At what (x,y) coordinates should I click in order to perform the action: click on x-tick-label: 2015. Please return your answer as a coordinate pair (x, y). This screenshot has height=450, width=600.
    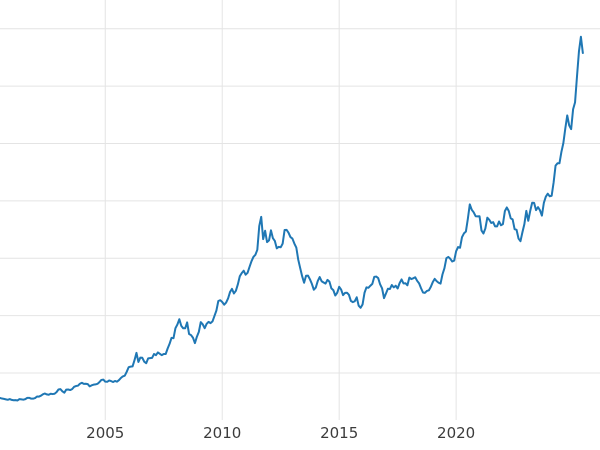
    Looking at the image, I should click on (339, 433).